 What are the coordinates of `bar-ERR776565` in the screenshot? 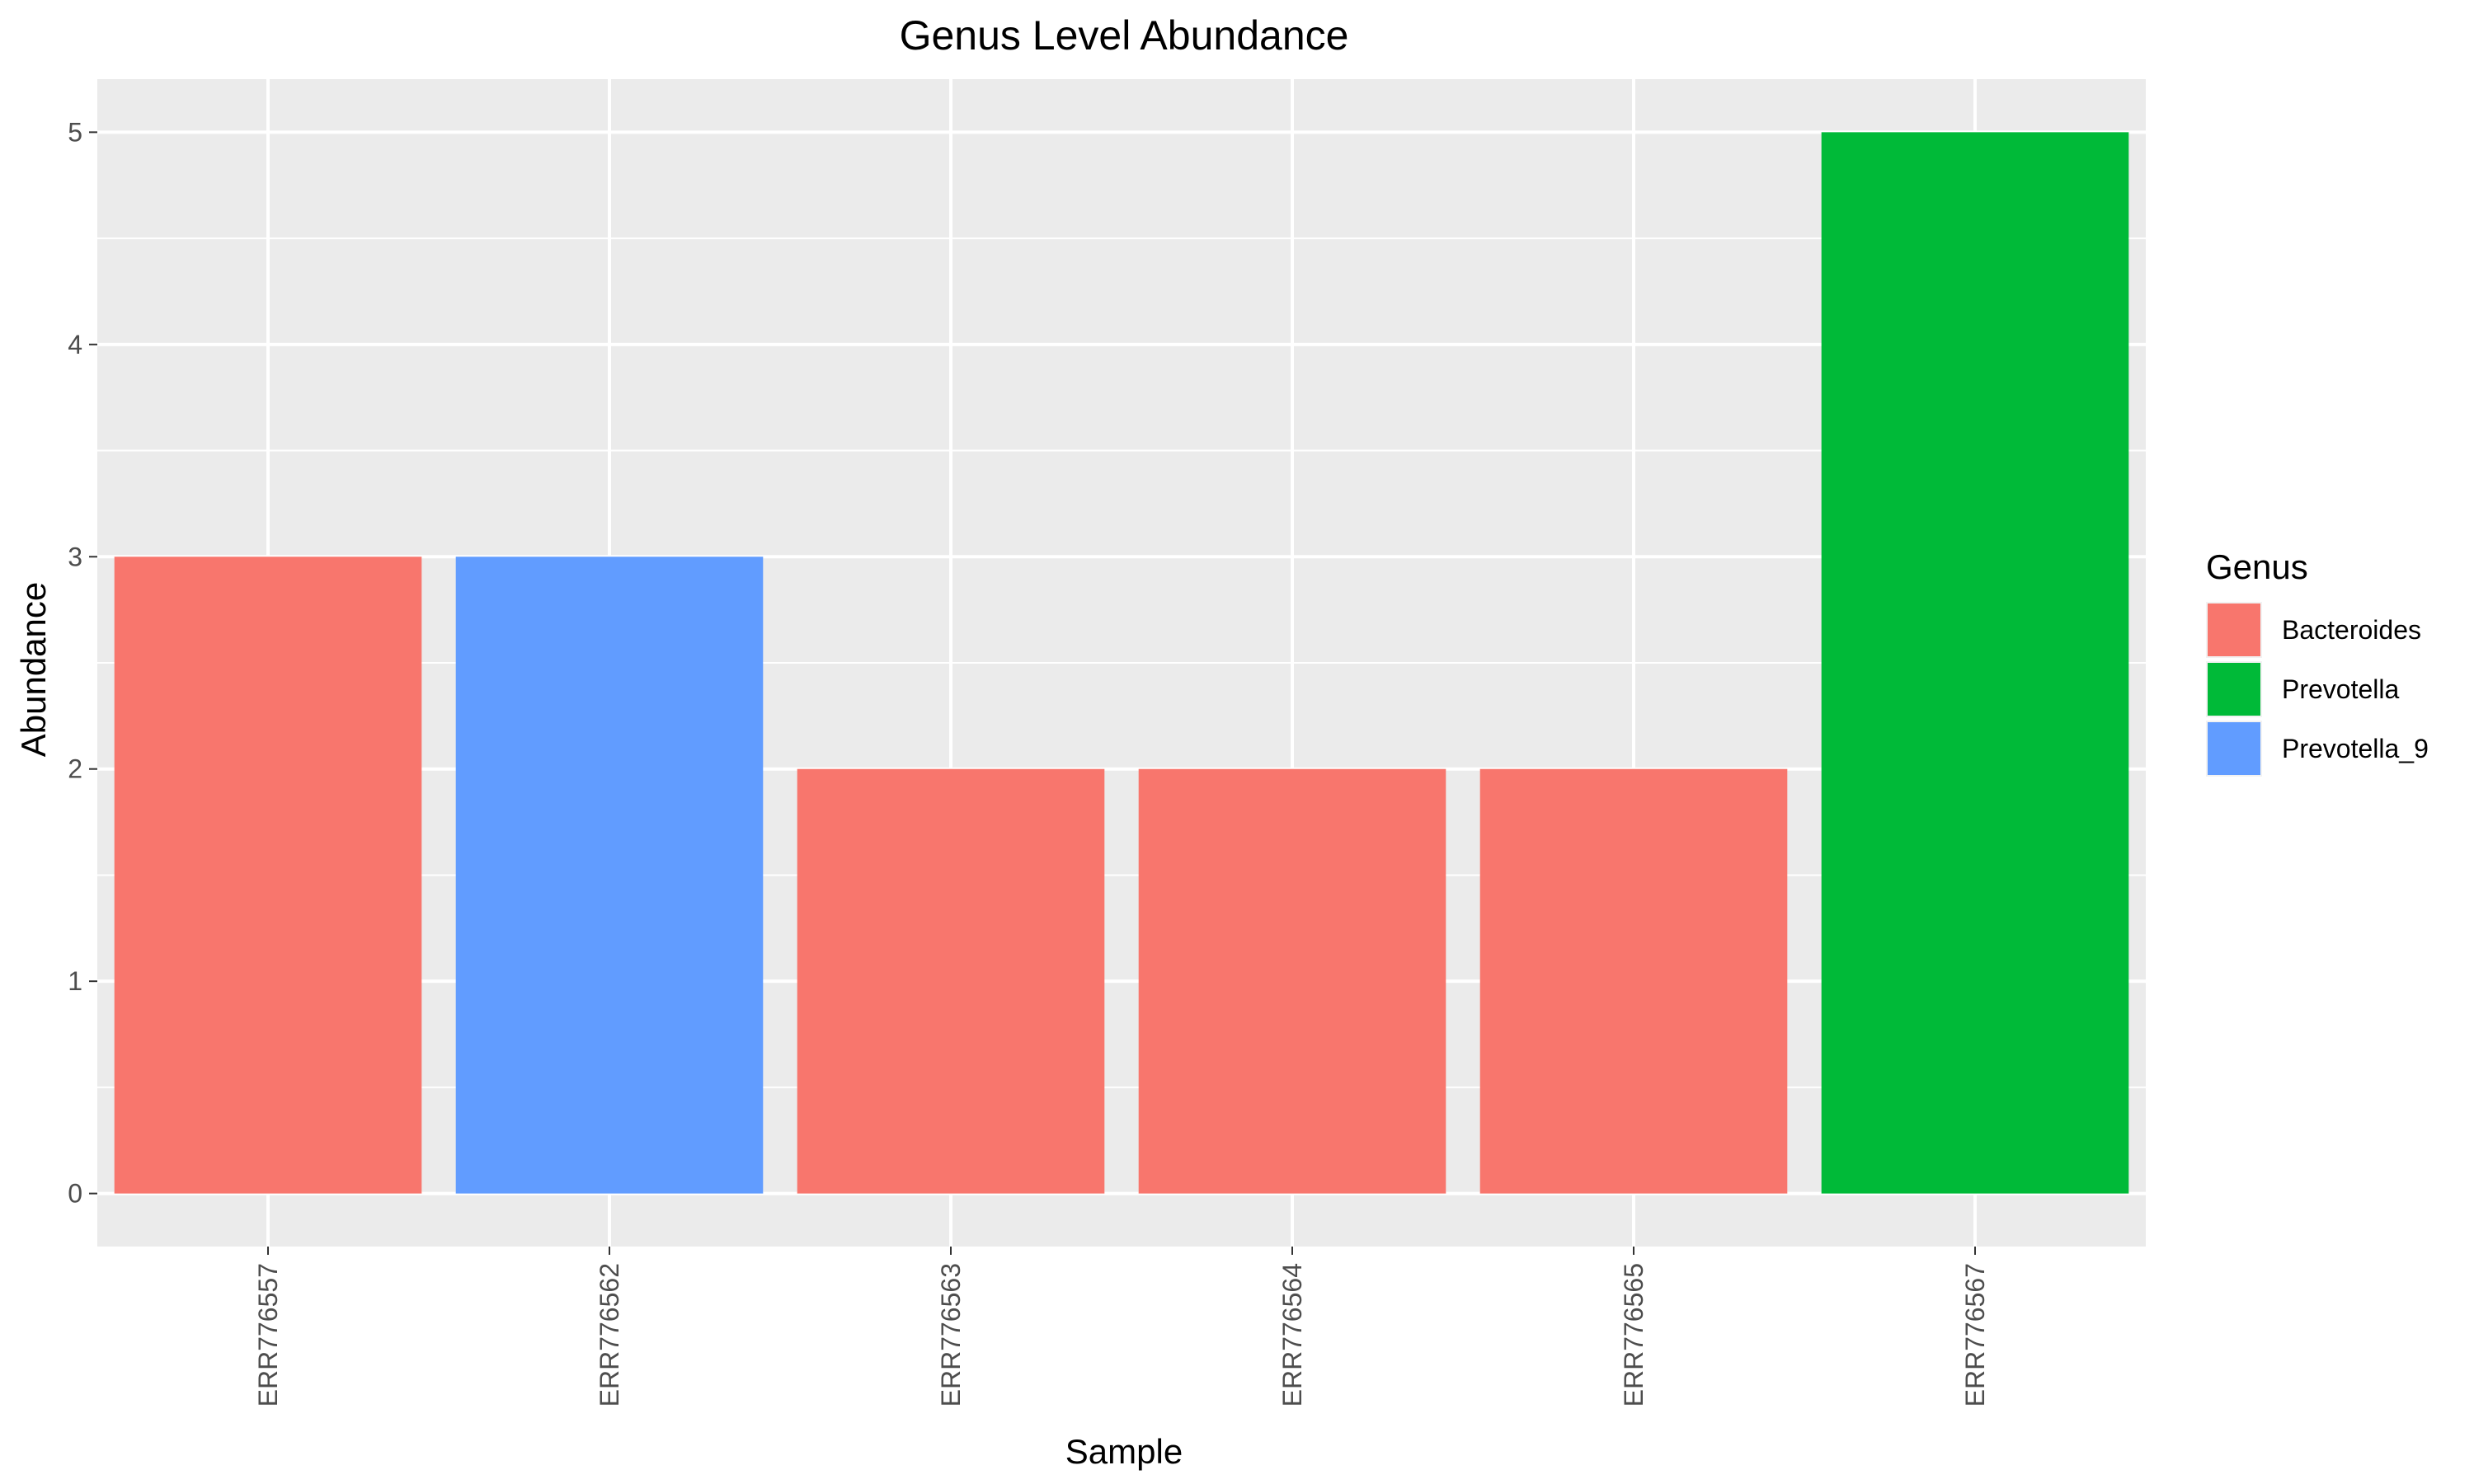 It's located at (1633, 981).